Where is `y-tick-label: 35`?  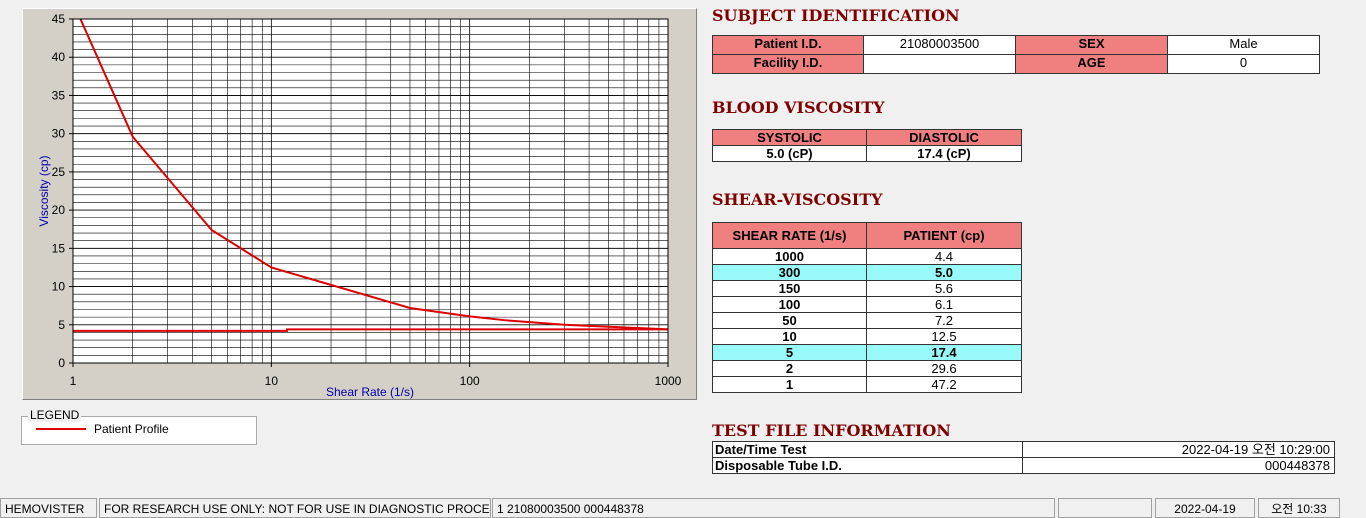
y-tick-label: 35 is located at coordinates (59, 95).